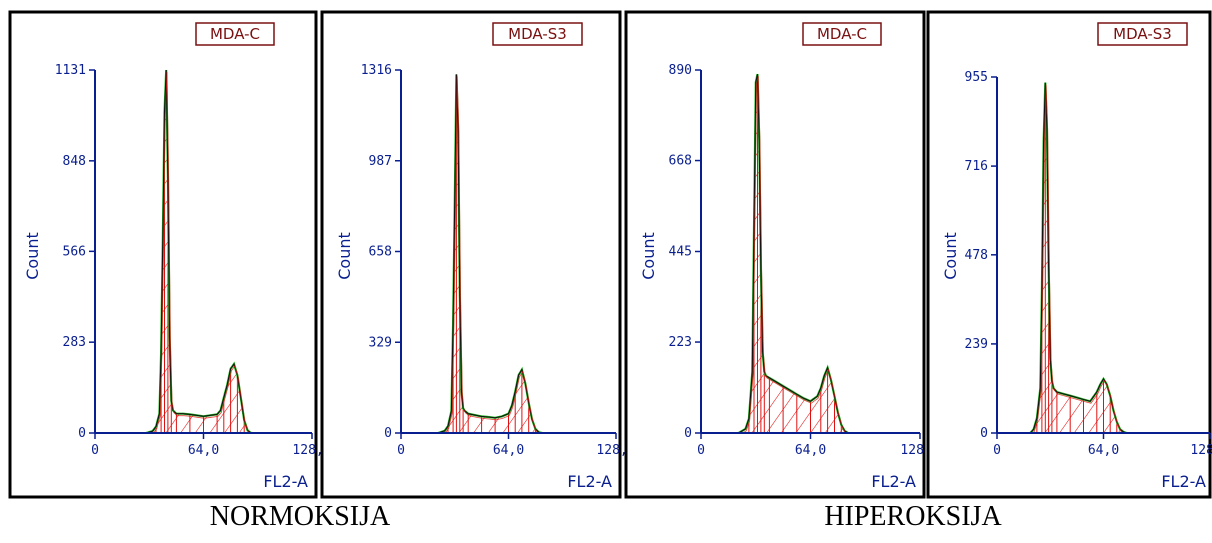  What do you see at coordinates (74, 342) in the screenshot?
I see `y-tick-label: 283` at bounding box center [74, 342].